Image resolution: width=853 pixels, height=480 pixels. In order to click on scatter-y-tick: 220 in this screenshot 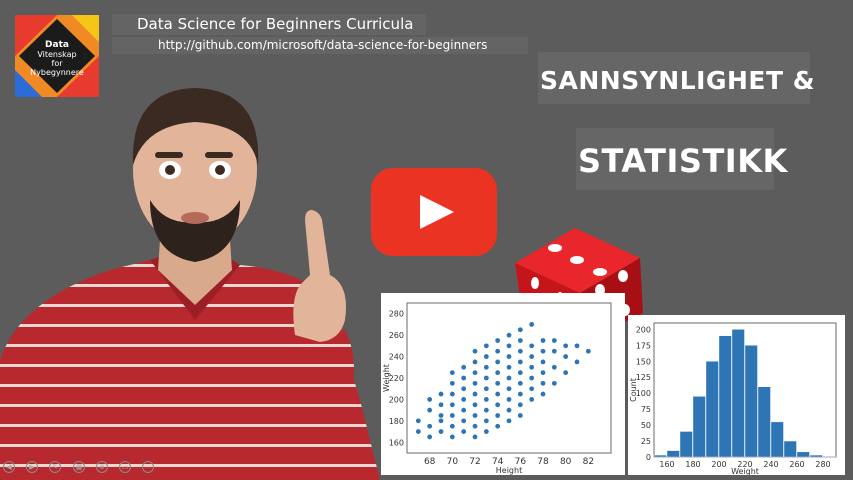, I will do `click(396, 378)`.